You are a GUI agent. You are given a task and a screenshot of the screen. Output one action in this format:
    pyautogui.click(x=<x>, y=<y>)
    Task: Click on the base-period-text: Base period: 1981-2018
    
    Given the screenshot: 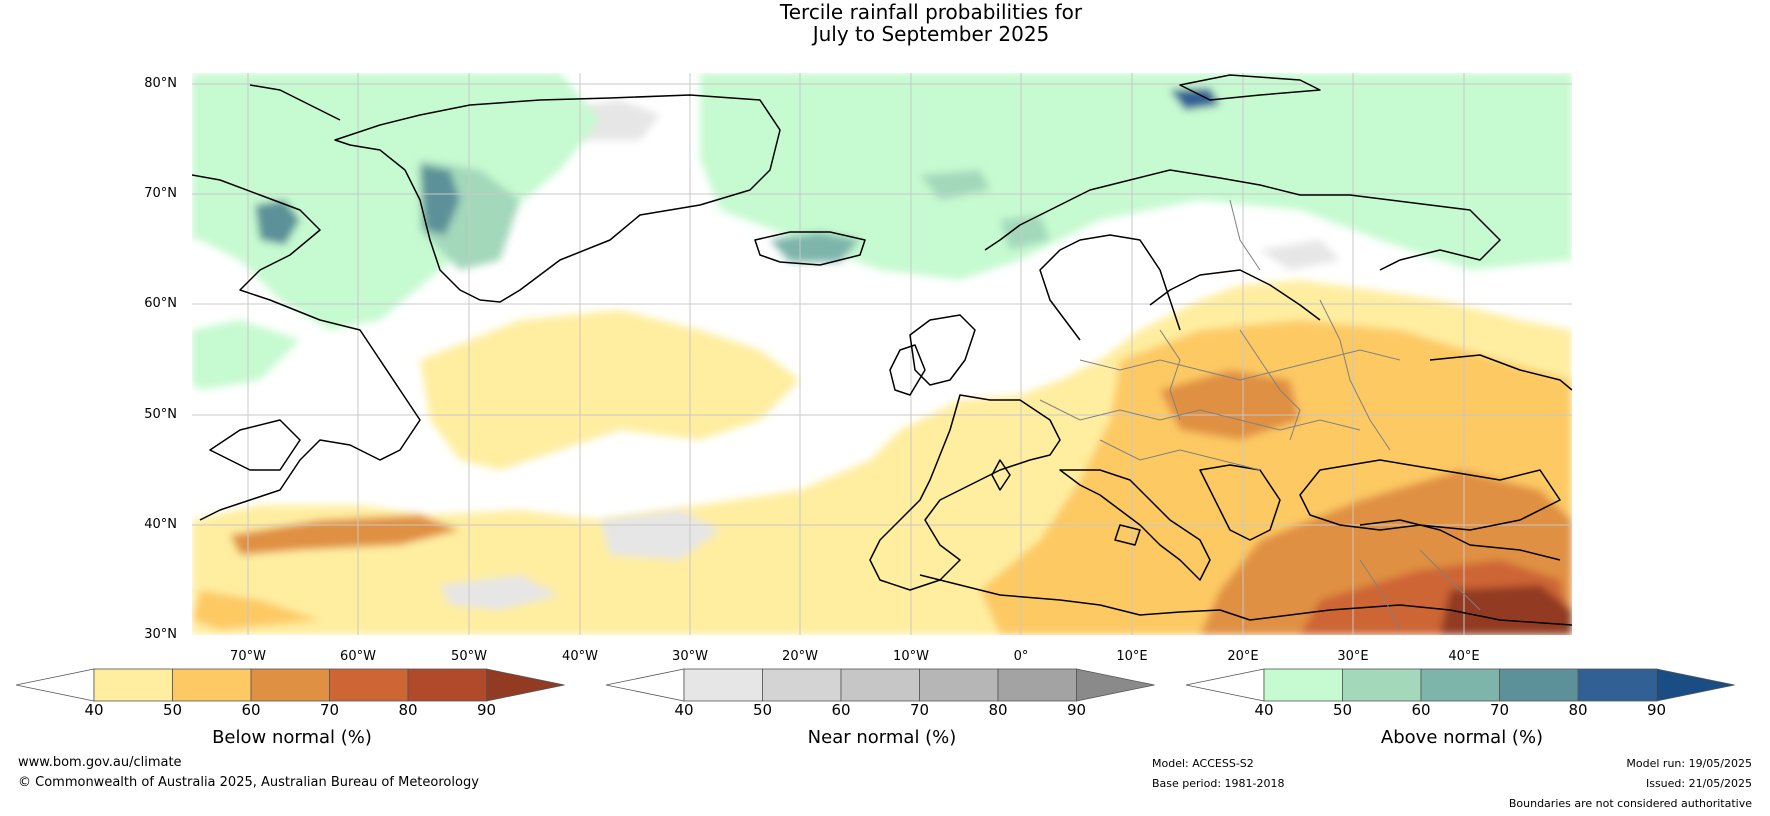 What is the action you would take?
    pyautogui.click(x=1218, y=783)
    